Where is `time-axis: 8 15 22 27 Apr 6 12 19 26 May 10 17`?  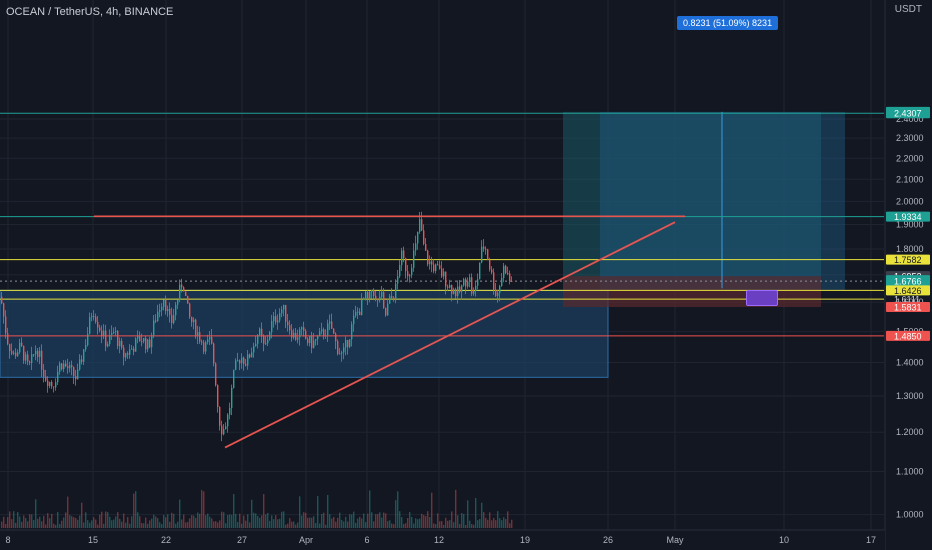
time-axis: 8 15 22 27 Apr 6 12 19 26 May 10 17 is located at coordinates (442, 539).